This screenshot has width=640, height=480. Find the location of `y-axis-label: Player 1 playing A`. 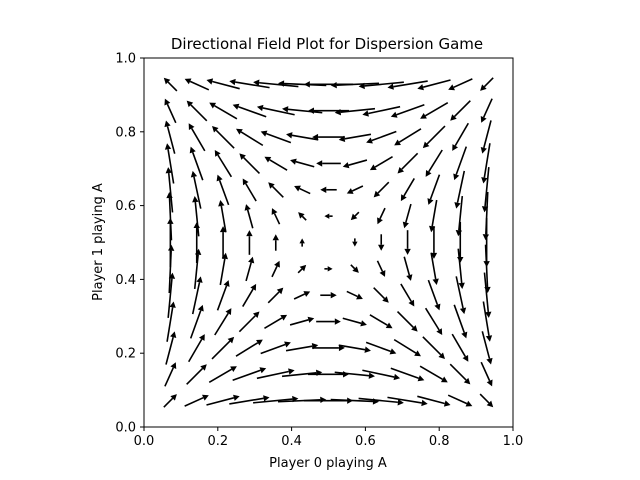

y-axis-label: Player 1 playing A is located at coordinates (98, 242).